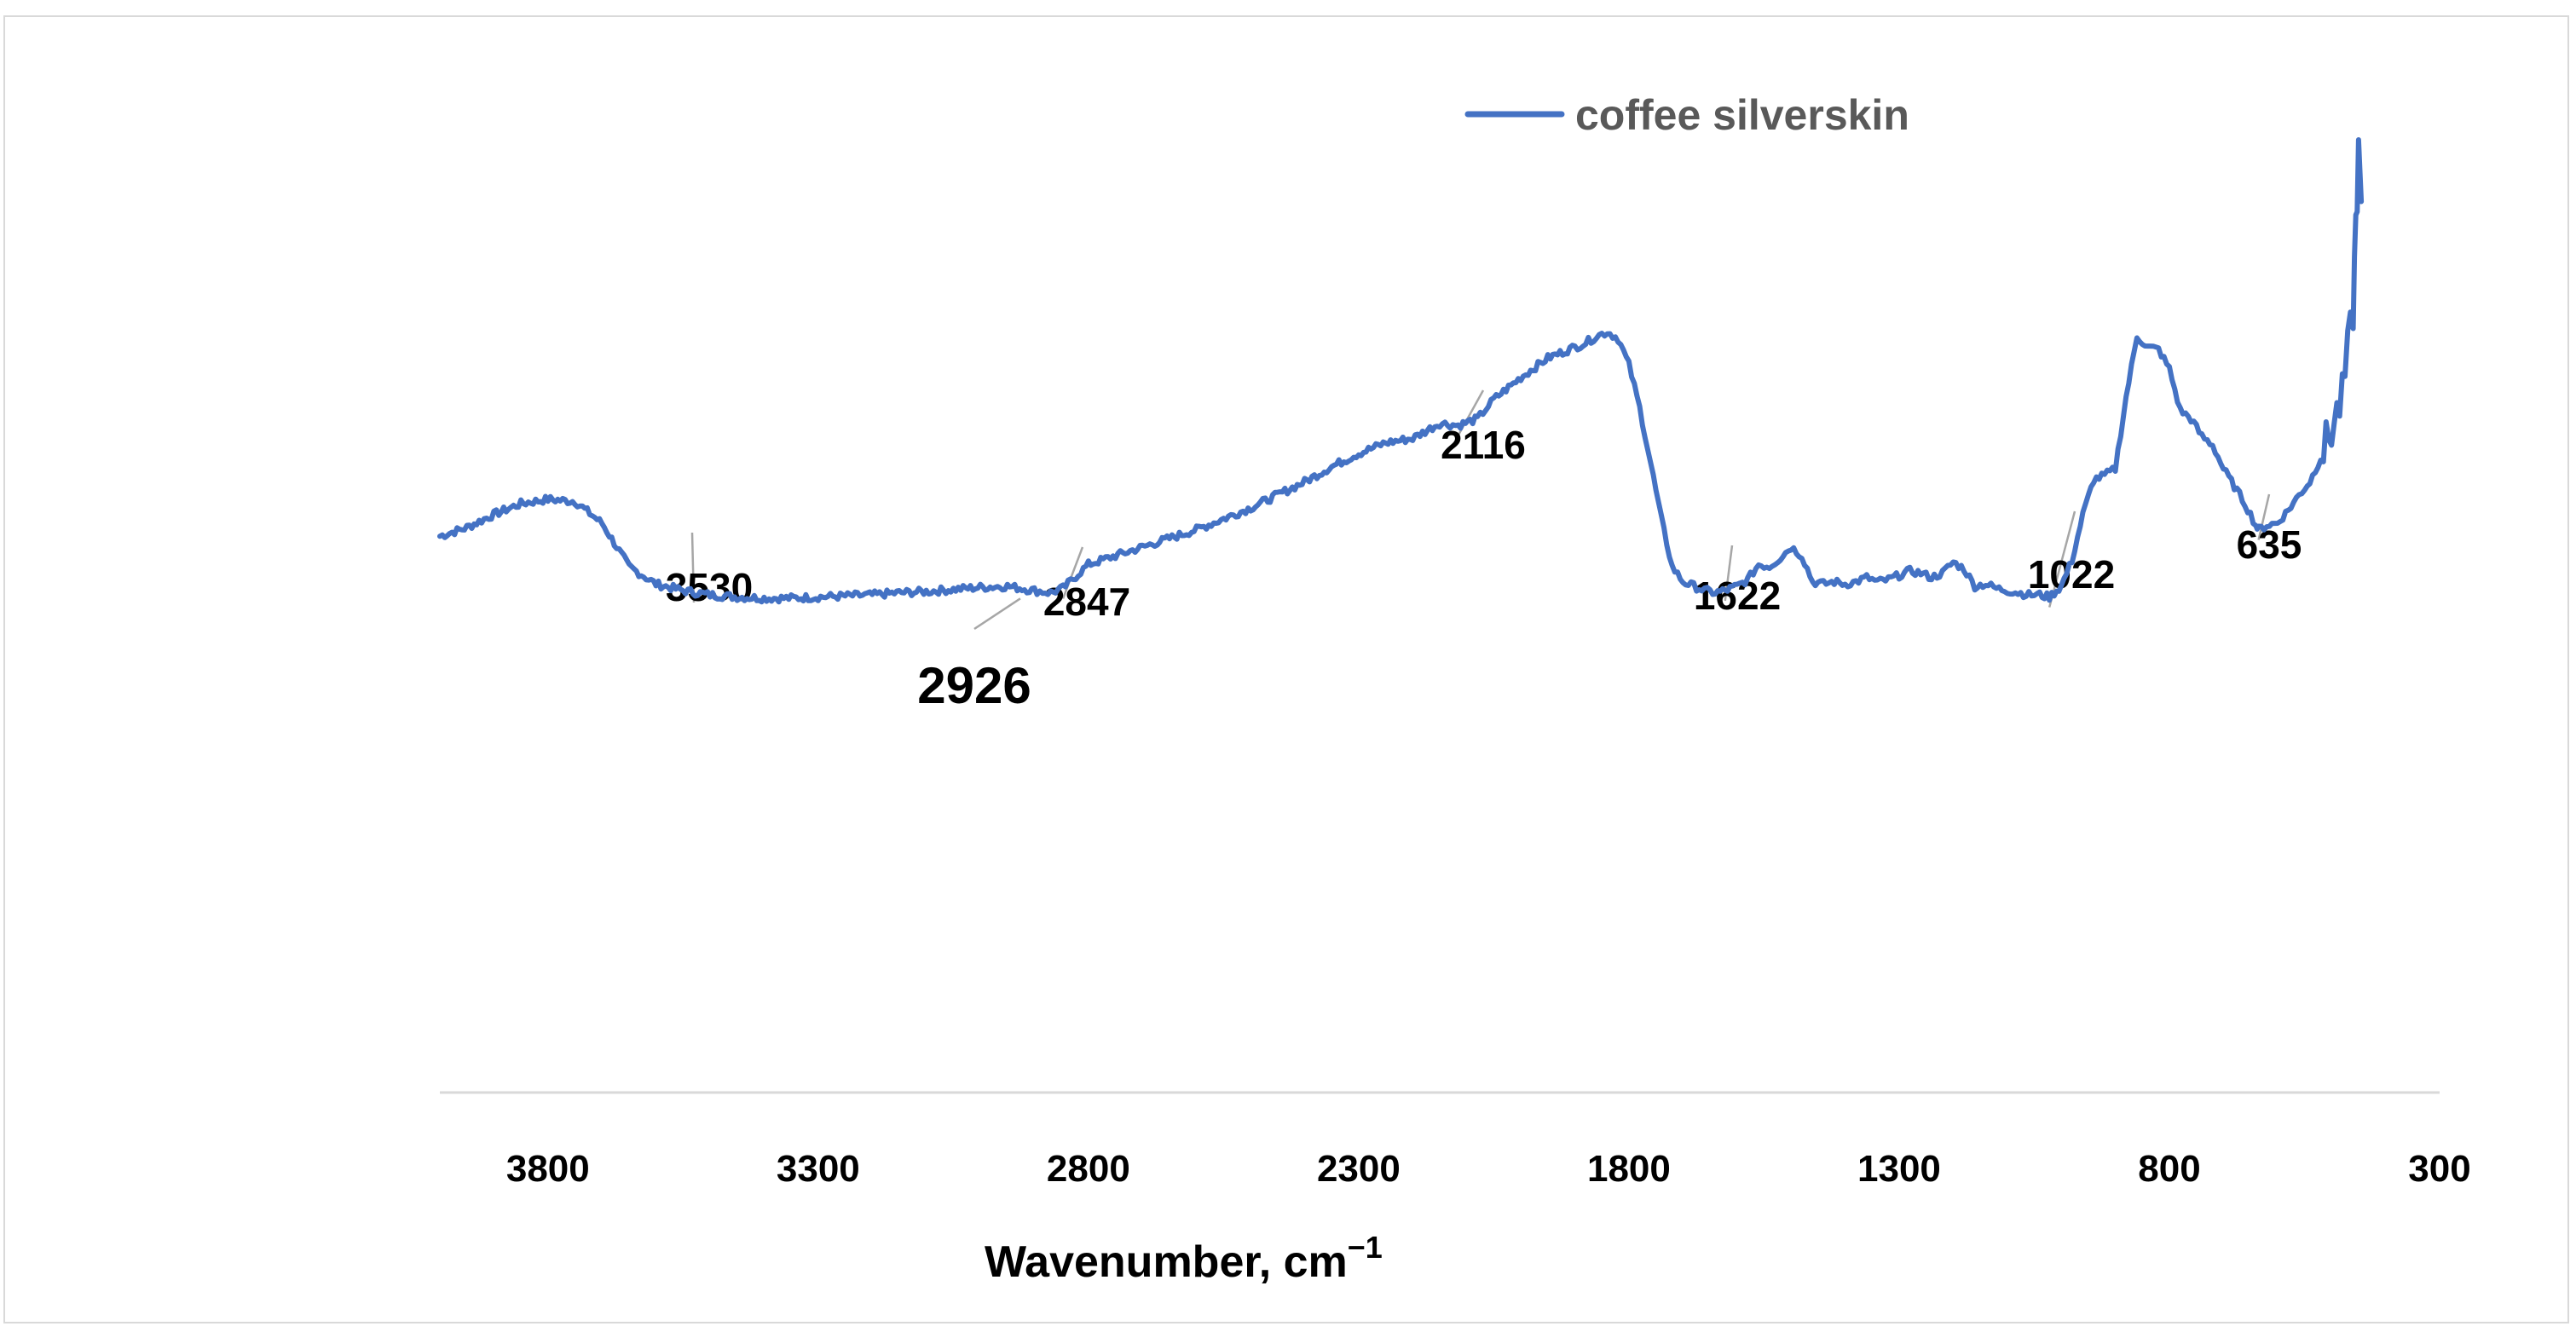 Image resolution: width=2576 pixels, height=1332 pixels. What do you see at coordinates (1086, 602) in the screenshot?
I see `annotation-label-2847: 2847` at bounding box center [1086, 602].